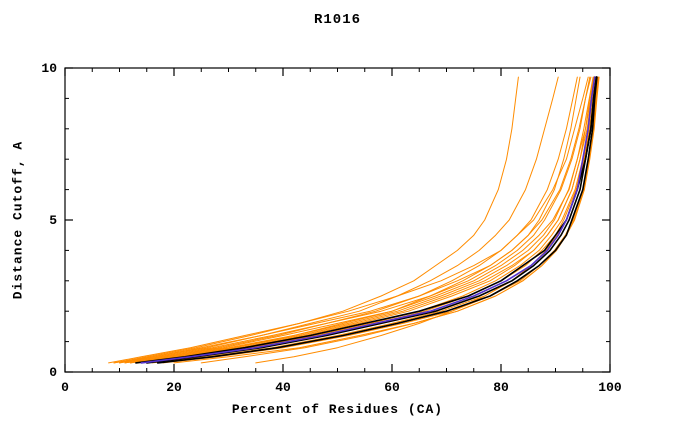  I want to click on x-tick-label: 100, so click(610, 387).